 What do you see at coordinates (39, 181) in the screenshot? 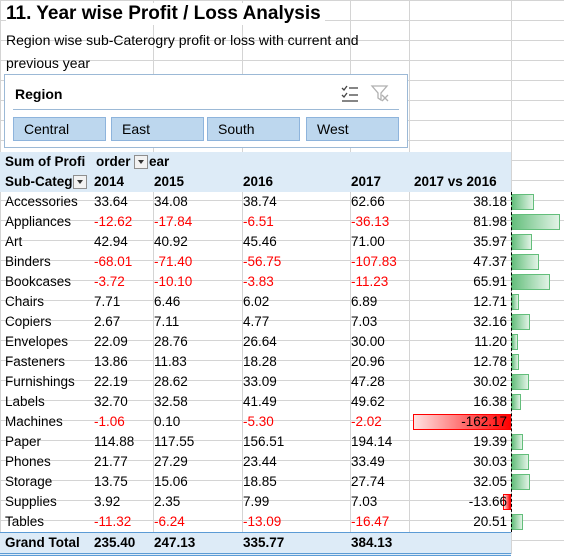
I see `row-field-label: Sub-Categ` at bounding box center [39, 181].